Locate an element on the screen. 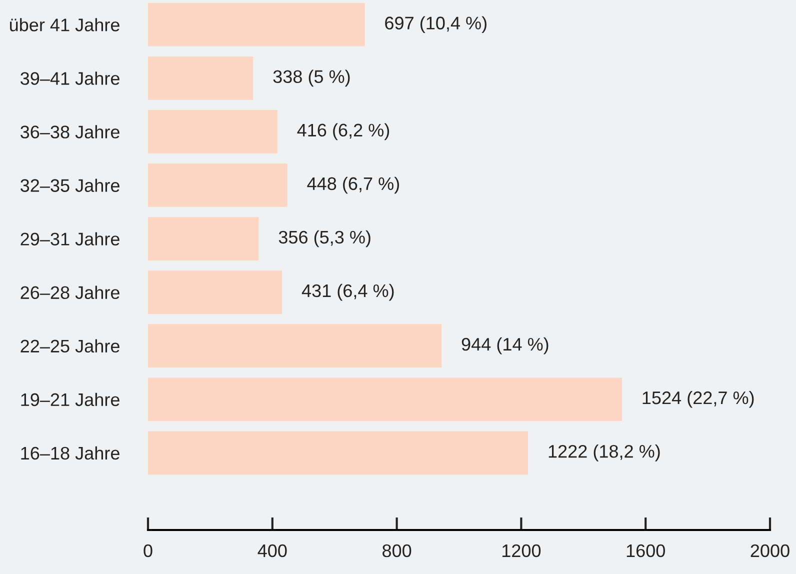 This screenshot has width=796, height=574. y-tick-label: 16–18 Jahre is located at coordinates (70, 453).